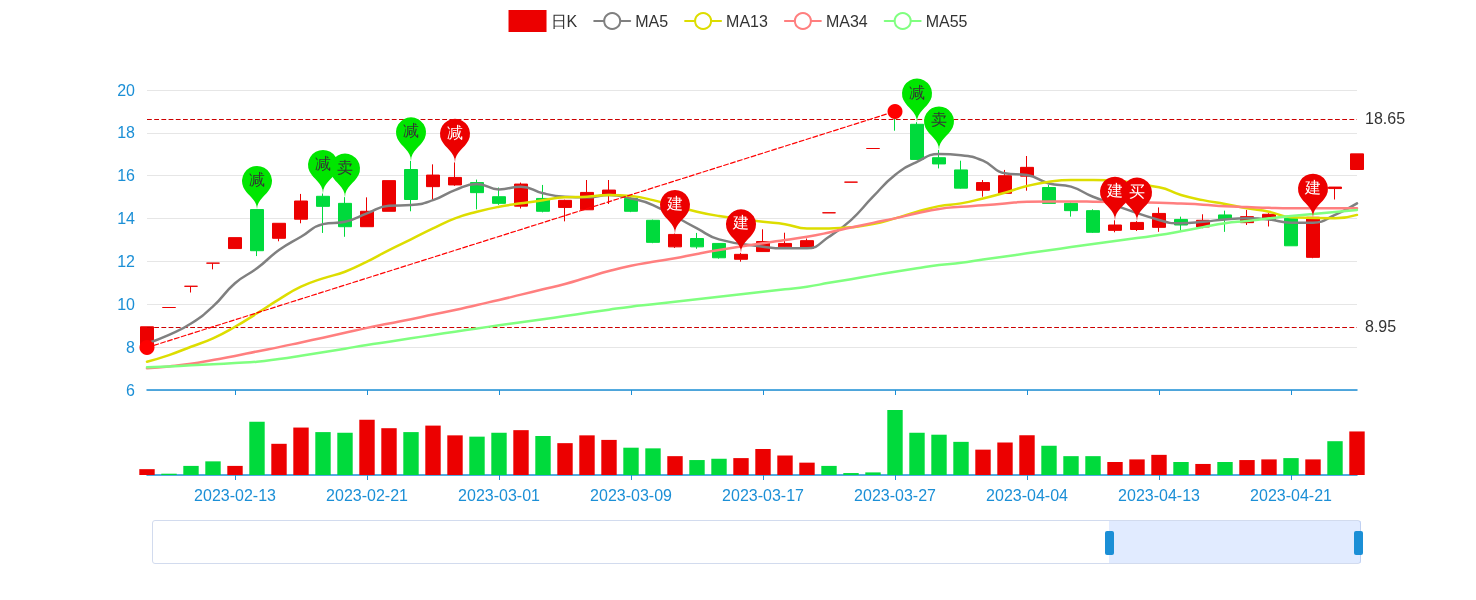 Image resolution: width=1476 pixels, height=600 pixels. What do you see at coordinates (126, 304) in the screenshot?
I see `y-tick-label: 10` at bounding box center [126, 304].